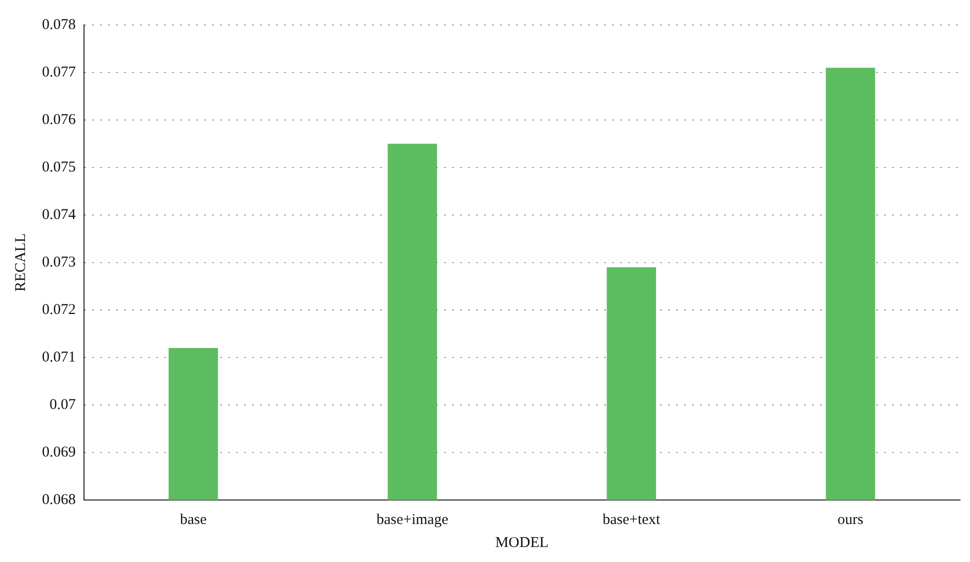  Describe the element at coordinates (59, 120) in the screenshot. I see `y-tick-label: 0.076` at that location.